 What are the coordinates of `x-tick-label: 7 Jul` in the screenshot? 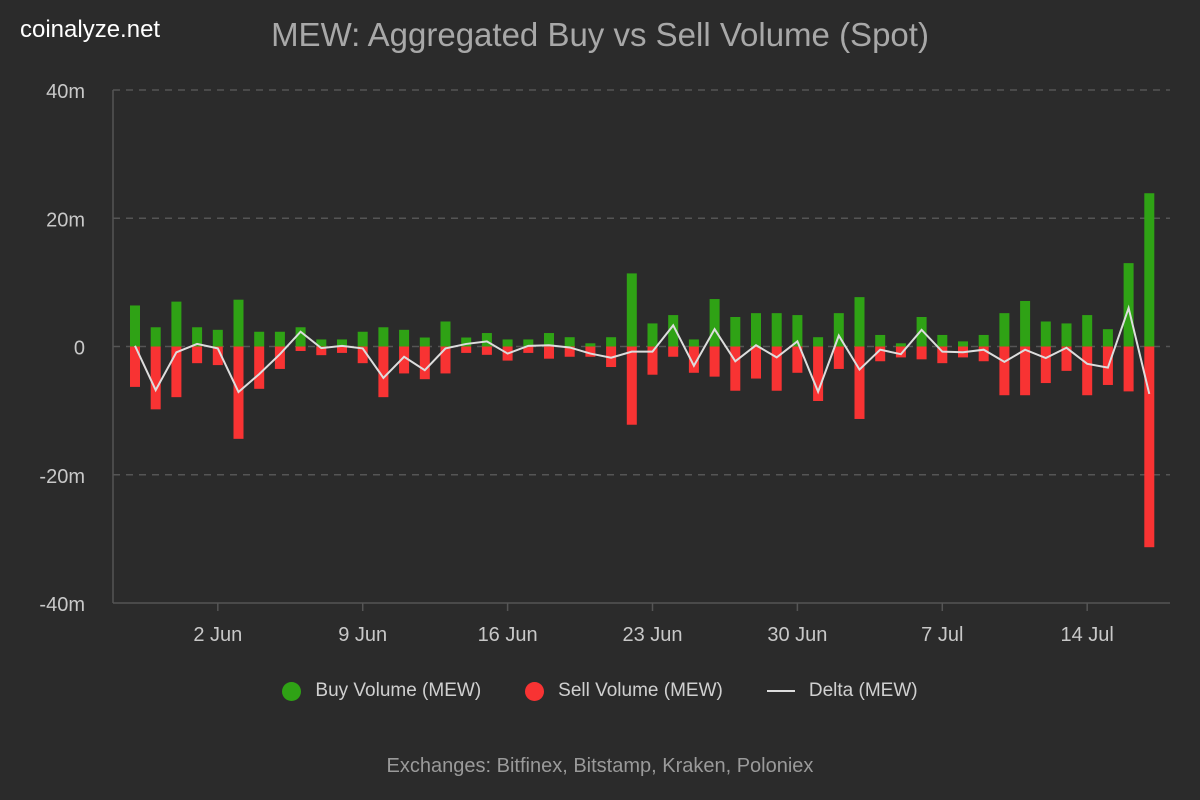 It's located at (942, 635).